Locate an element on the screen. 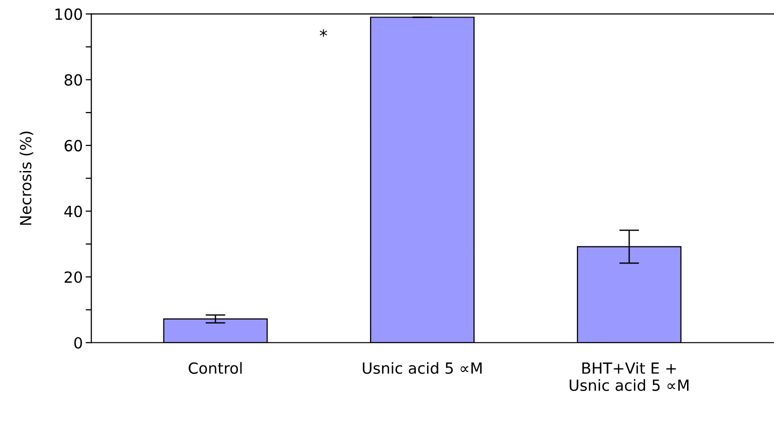  y-tick-label: 0 is located at coordinates (78, 343).